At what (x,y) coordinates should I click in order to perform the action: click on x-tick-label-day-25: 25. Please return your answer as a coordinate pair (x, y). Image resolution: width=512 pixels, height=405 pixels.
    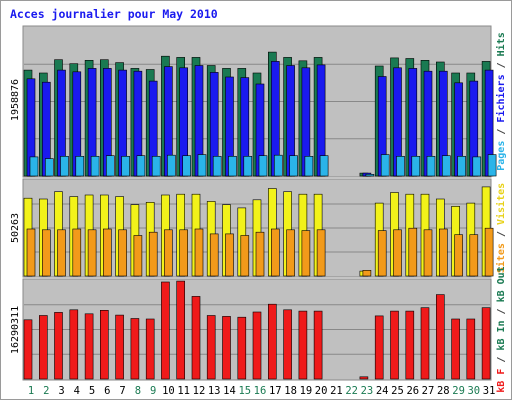
    Looking at the image, I should click on (397, 391).